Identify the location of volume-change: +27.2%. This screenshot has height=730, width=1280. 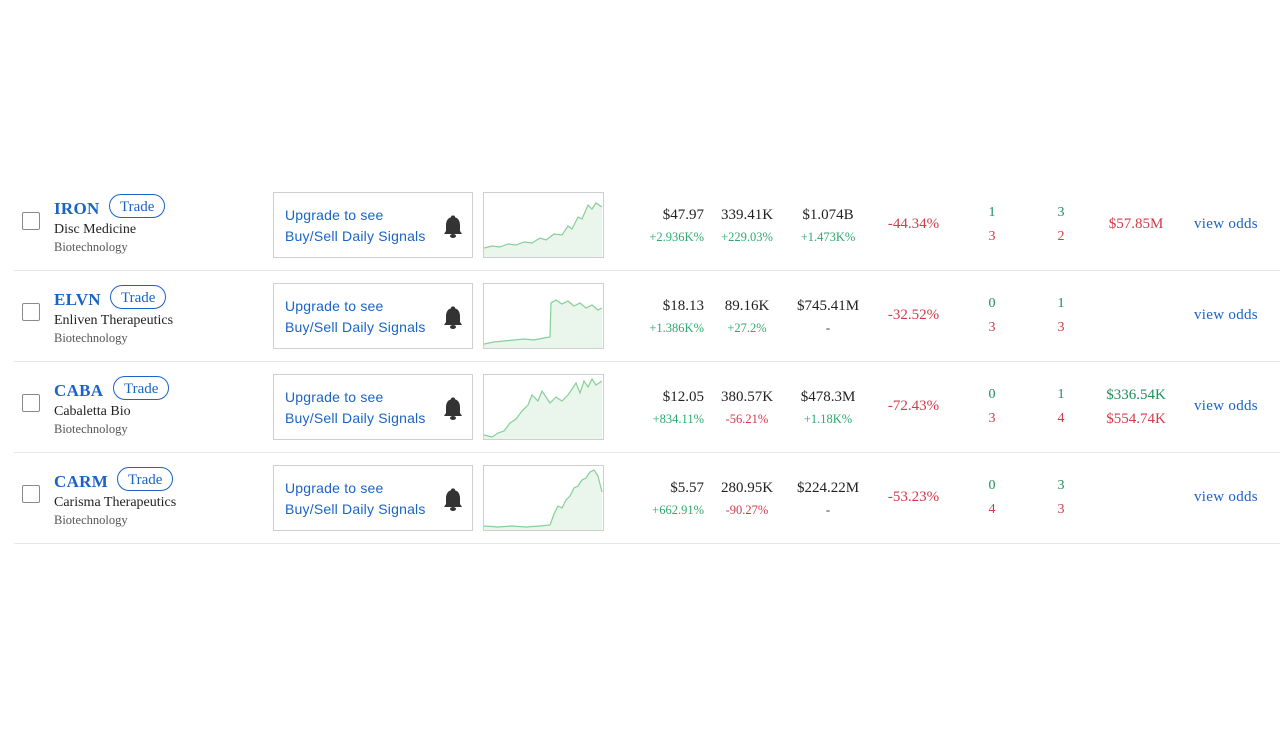
(747, 328).